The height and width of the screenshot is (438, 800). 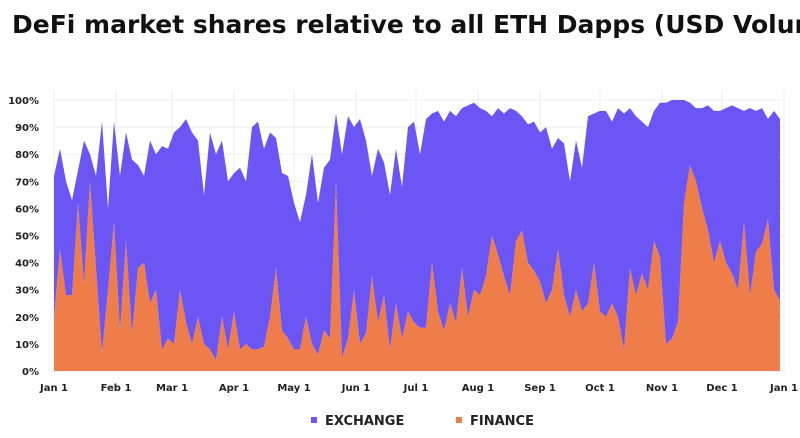 I want to click on y-tick-label: 10%, so click(x=27, y=345).